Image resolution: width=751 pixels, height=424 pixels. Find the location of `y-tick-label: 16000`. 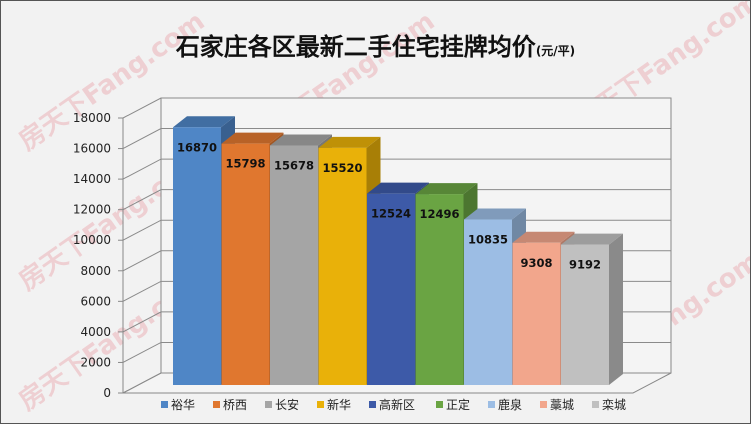

y-tick-label: 16000 is located at coordinates (92, 149).